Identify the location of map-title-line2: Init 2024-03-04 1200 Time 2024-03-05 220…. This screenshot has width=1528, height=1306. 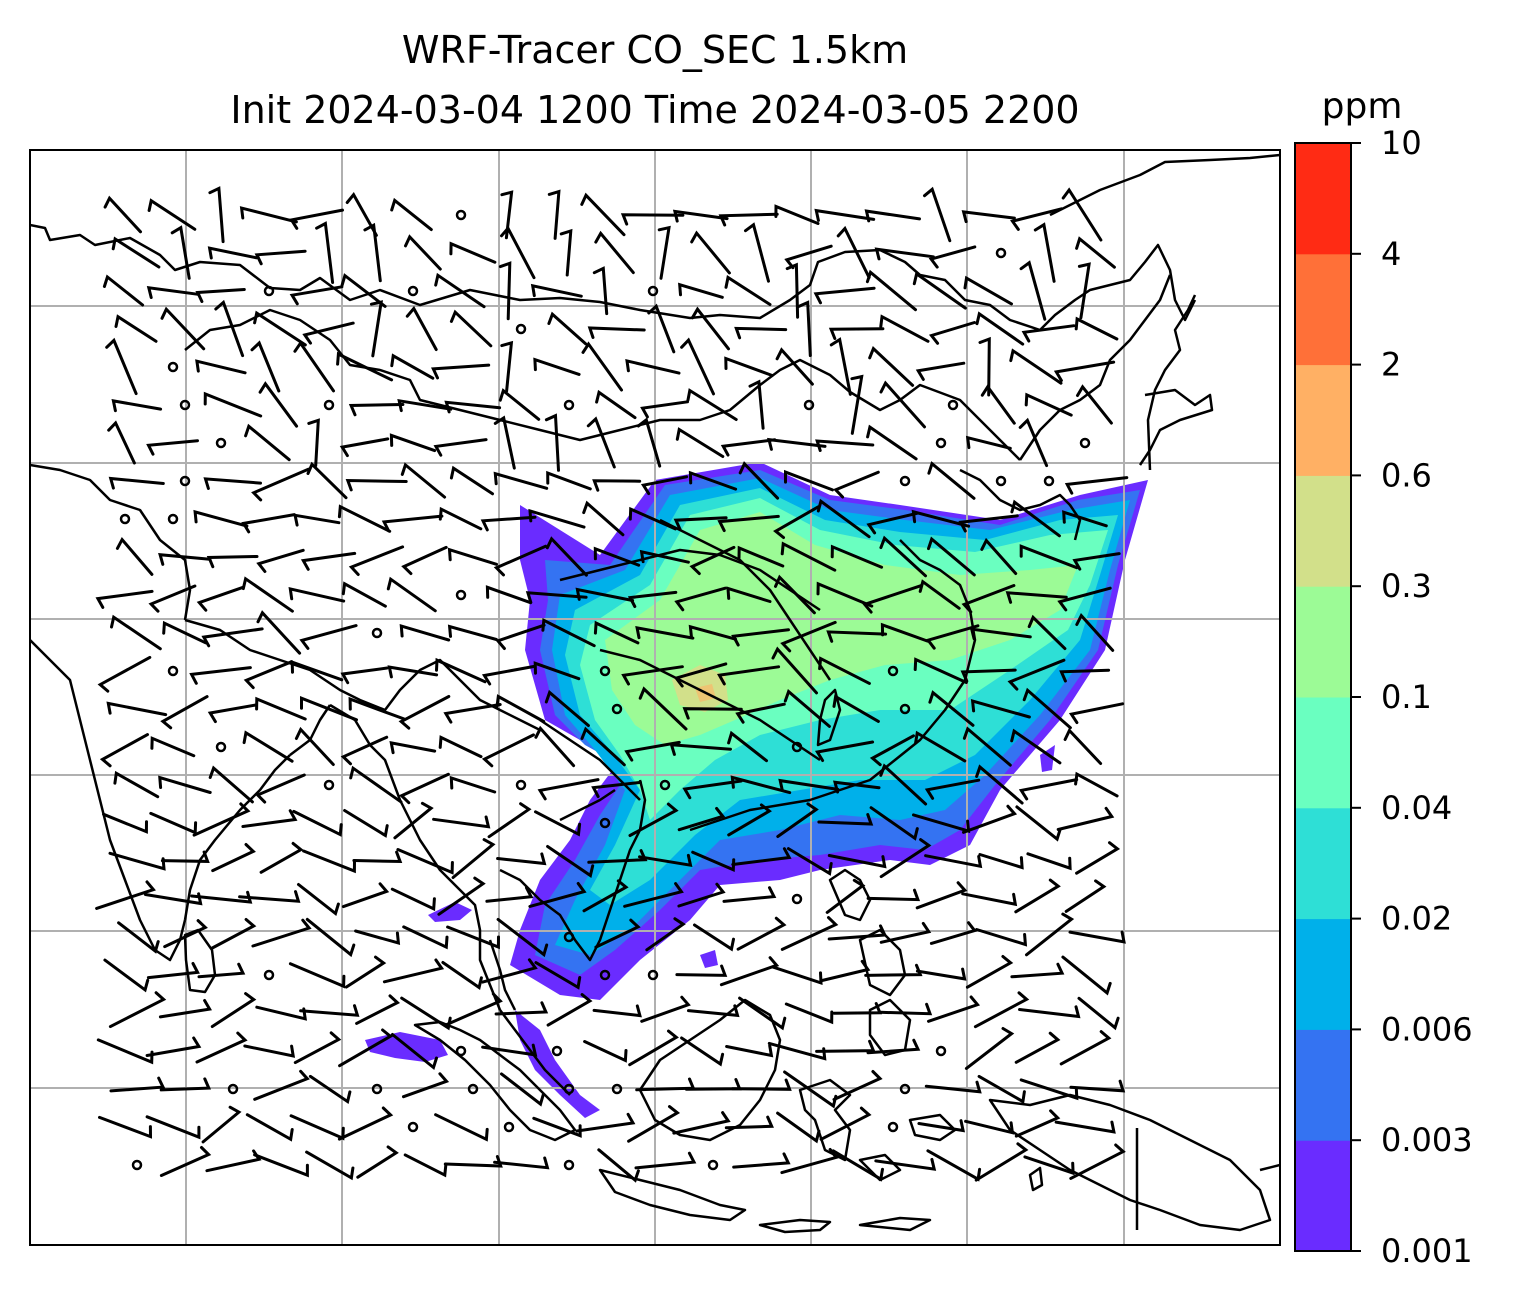
(655, 110).